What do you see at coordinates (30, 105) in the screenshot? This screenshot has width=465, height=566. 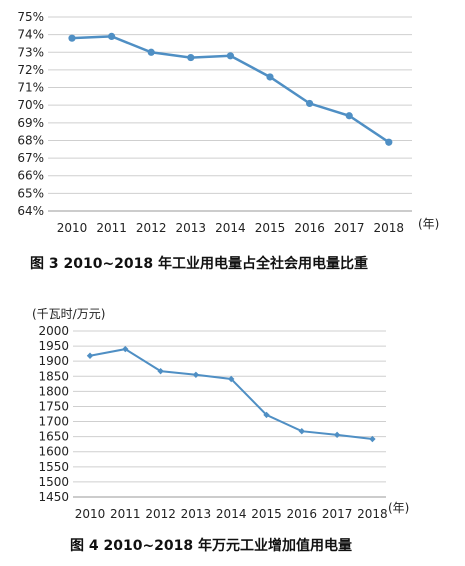 I see `c1-y-tick-label: 70%` at bounding box center [30, 105].